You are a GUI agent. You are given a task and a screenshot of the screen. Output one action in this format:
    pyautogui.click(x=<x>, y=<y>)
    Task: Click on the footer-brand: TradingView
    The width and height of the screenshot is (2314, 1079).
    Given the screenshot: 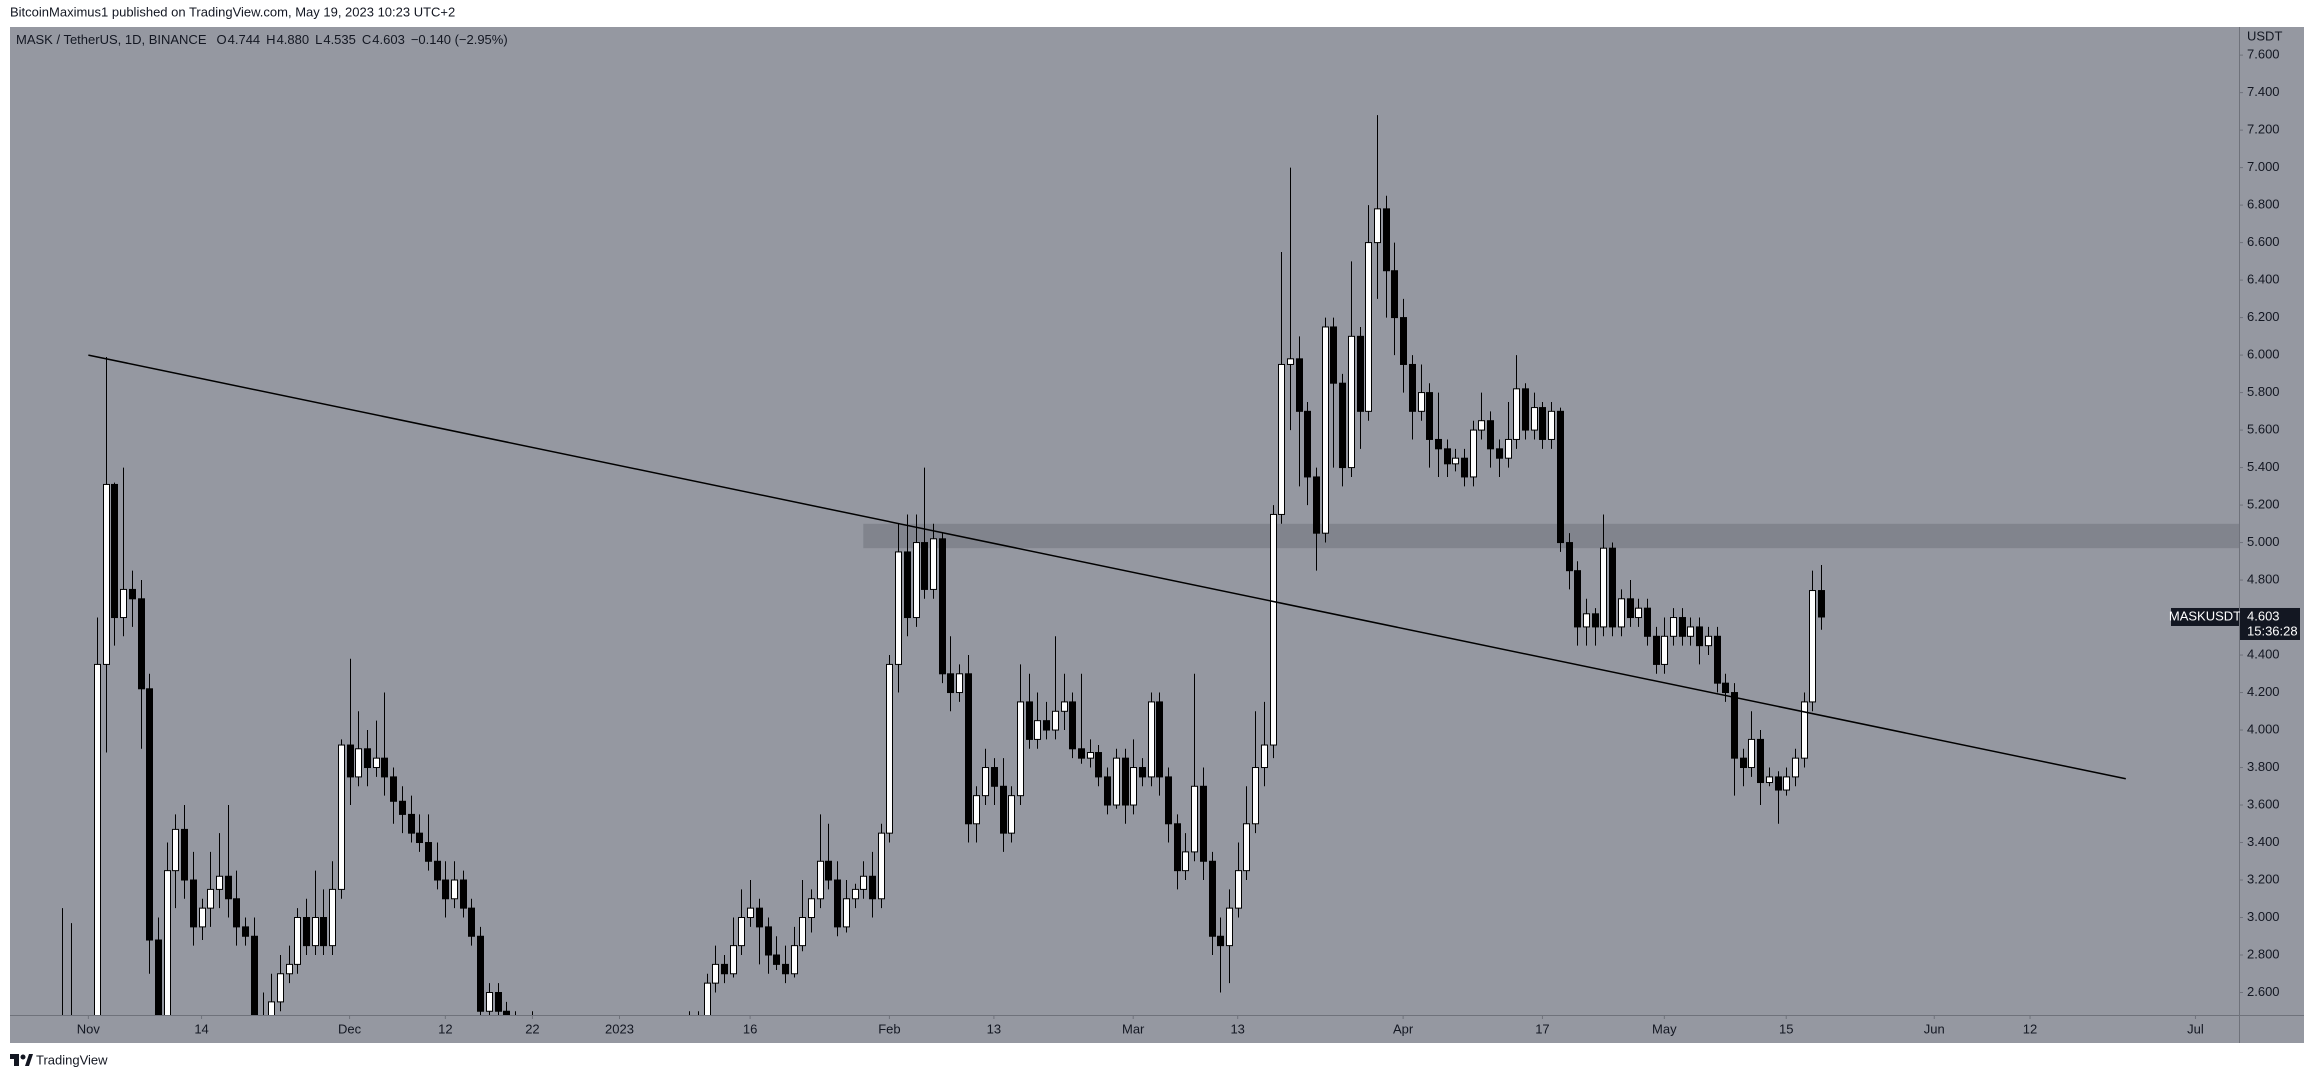 What is the action you would take?
    pyautogui.click(x=72, y=1059)
    